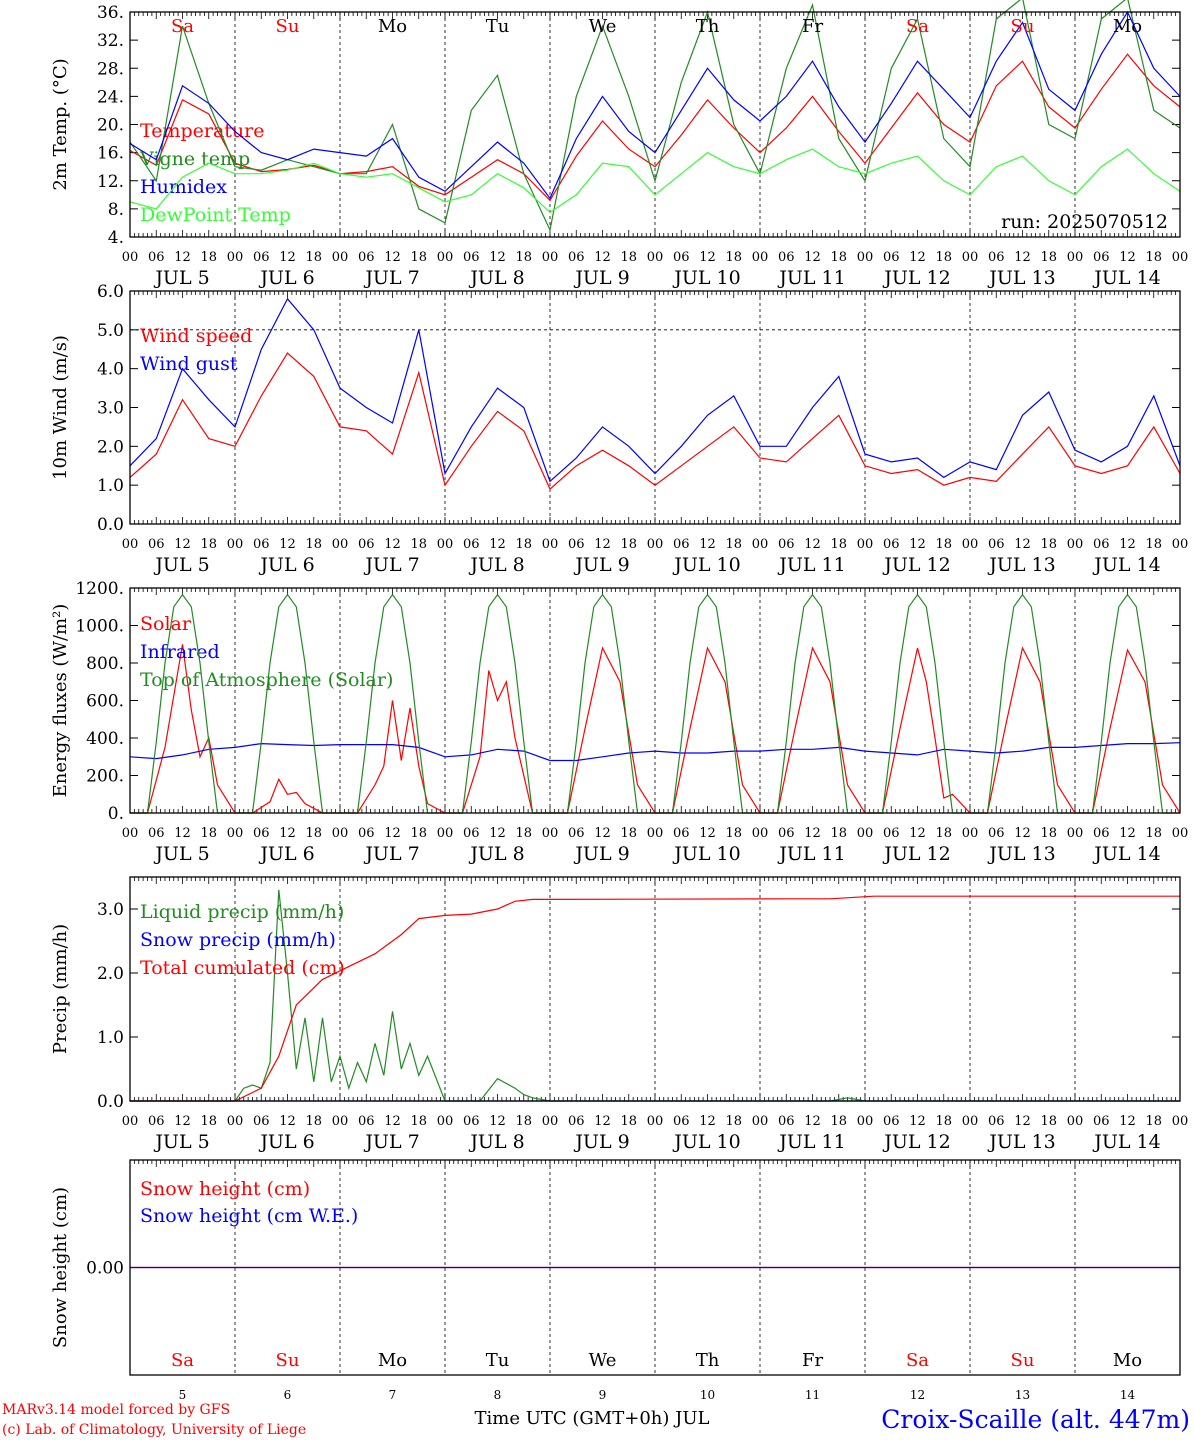 The image size is (1194, 1440). I want to click on station-name: Croix-Scaille (alt. 447m), so click(1035, 1419).